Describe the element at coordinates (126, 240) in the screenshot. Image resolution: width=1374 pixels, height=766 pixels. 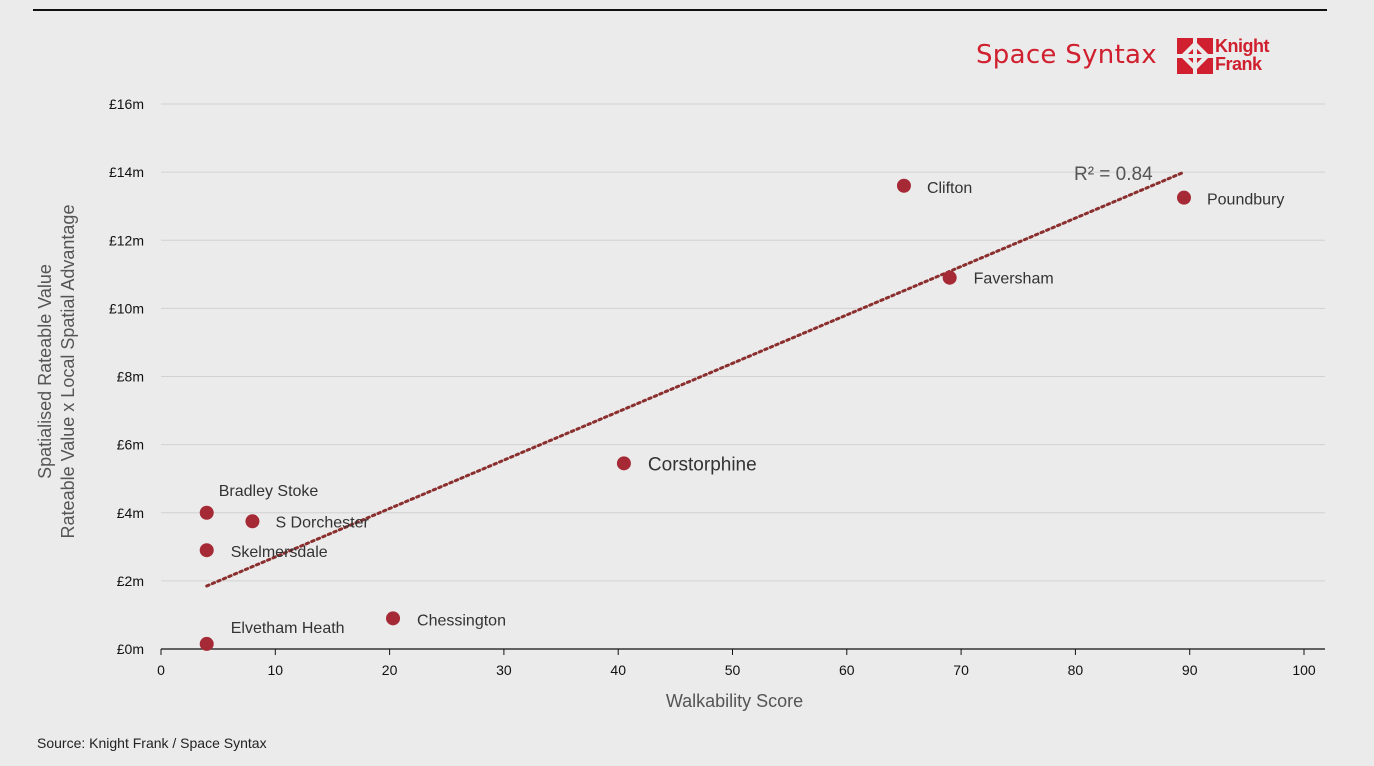
I see `y-tick-label: £12m` at that location.